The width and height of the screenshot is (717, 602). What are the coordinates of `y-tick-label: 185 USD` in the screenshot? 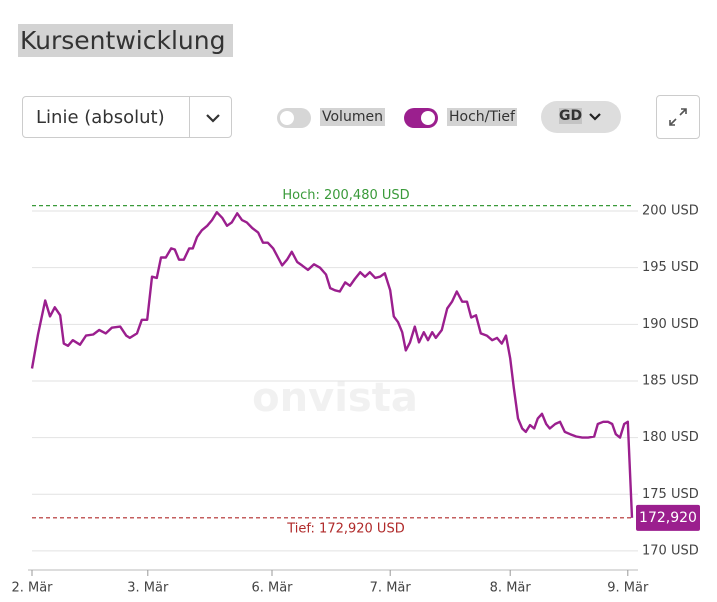 It's located at (670, 380).